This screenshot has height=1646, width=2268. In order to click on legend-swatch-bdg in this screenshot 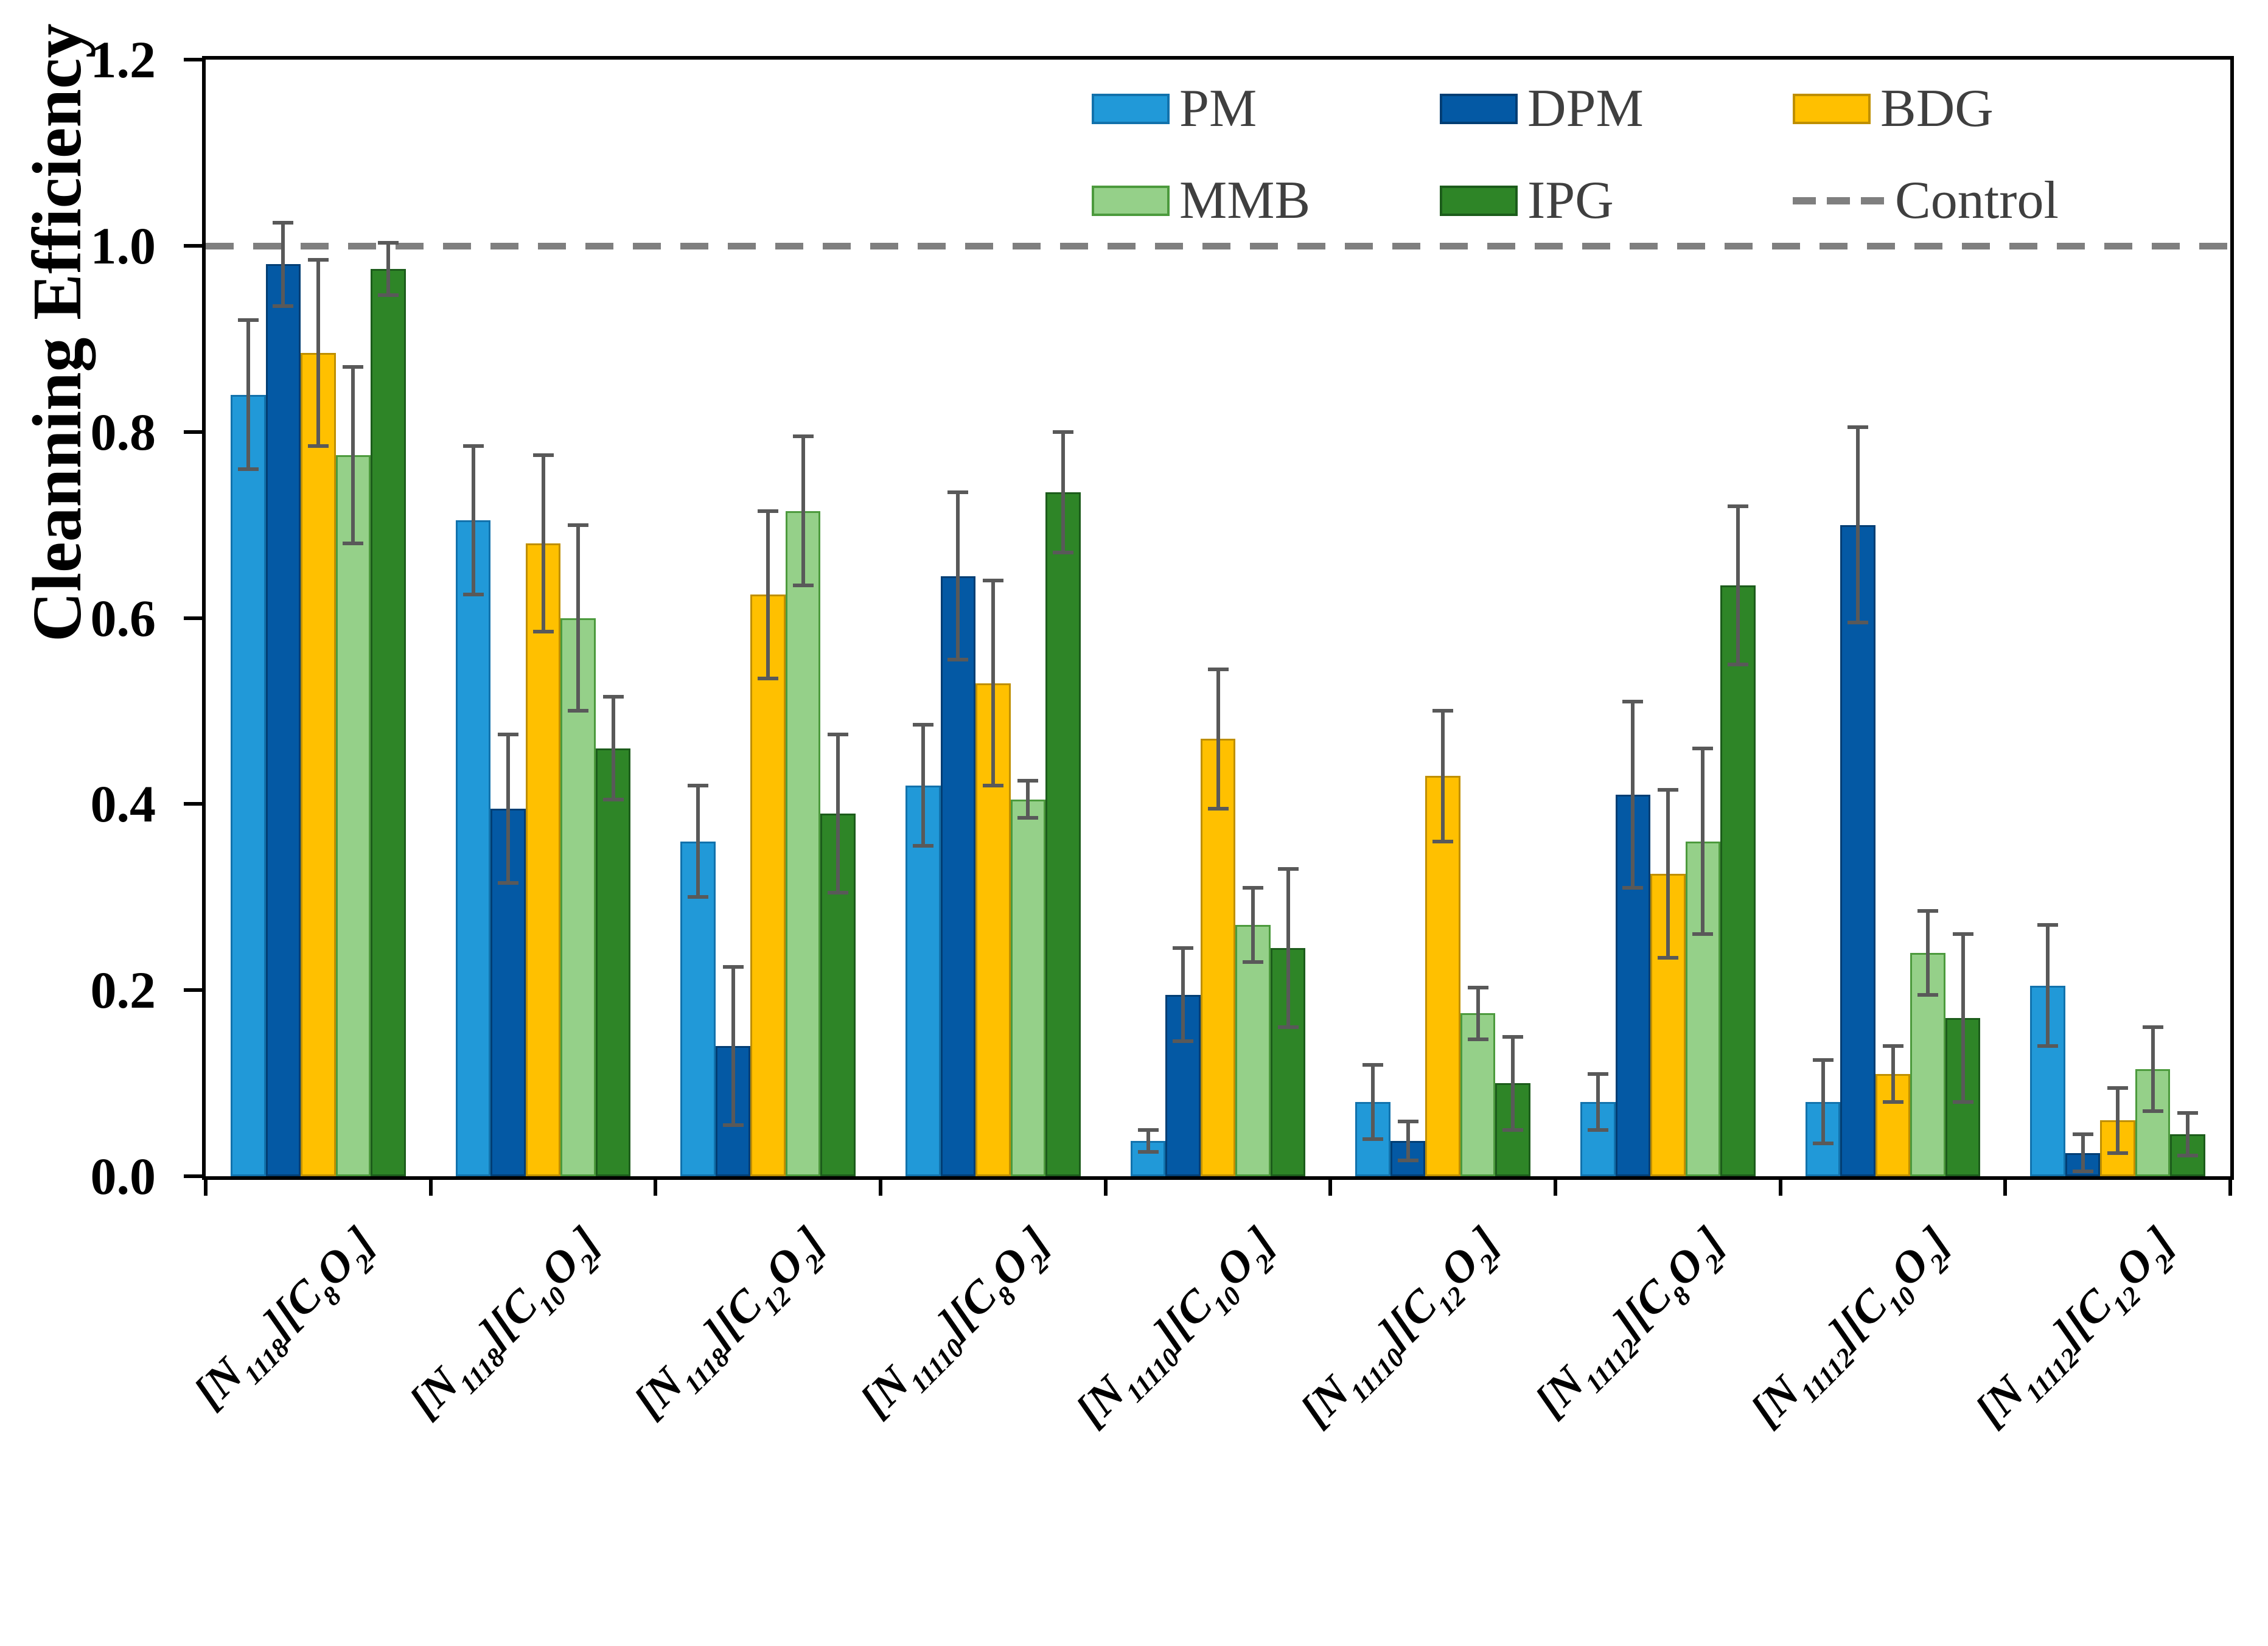, I will do `click(1832, 109)`.